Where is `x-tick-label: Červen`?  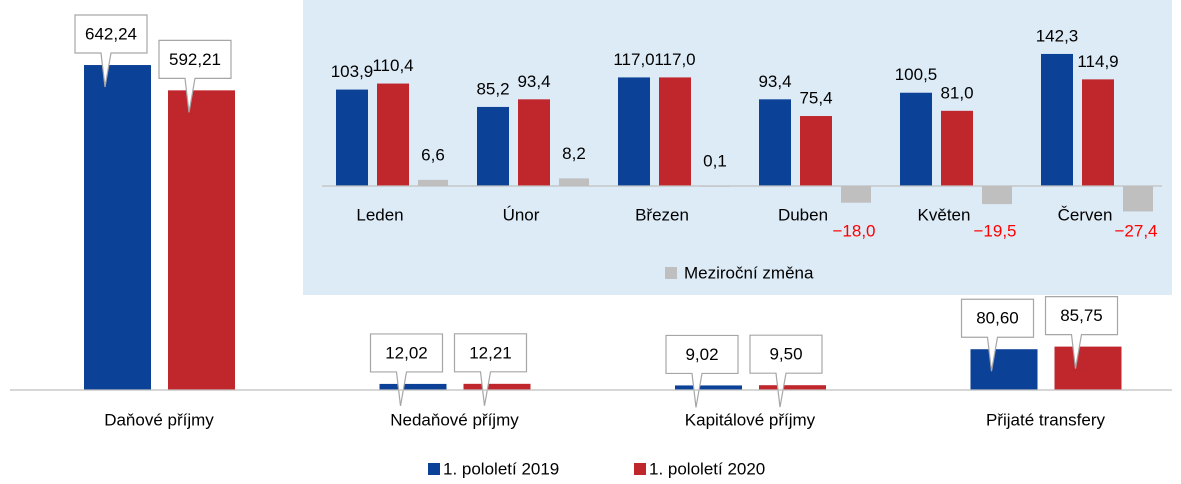 x-tick-label: Červen is located at coordinates (1085, 214).